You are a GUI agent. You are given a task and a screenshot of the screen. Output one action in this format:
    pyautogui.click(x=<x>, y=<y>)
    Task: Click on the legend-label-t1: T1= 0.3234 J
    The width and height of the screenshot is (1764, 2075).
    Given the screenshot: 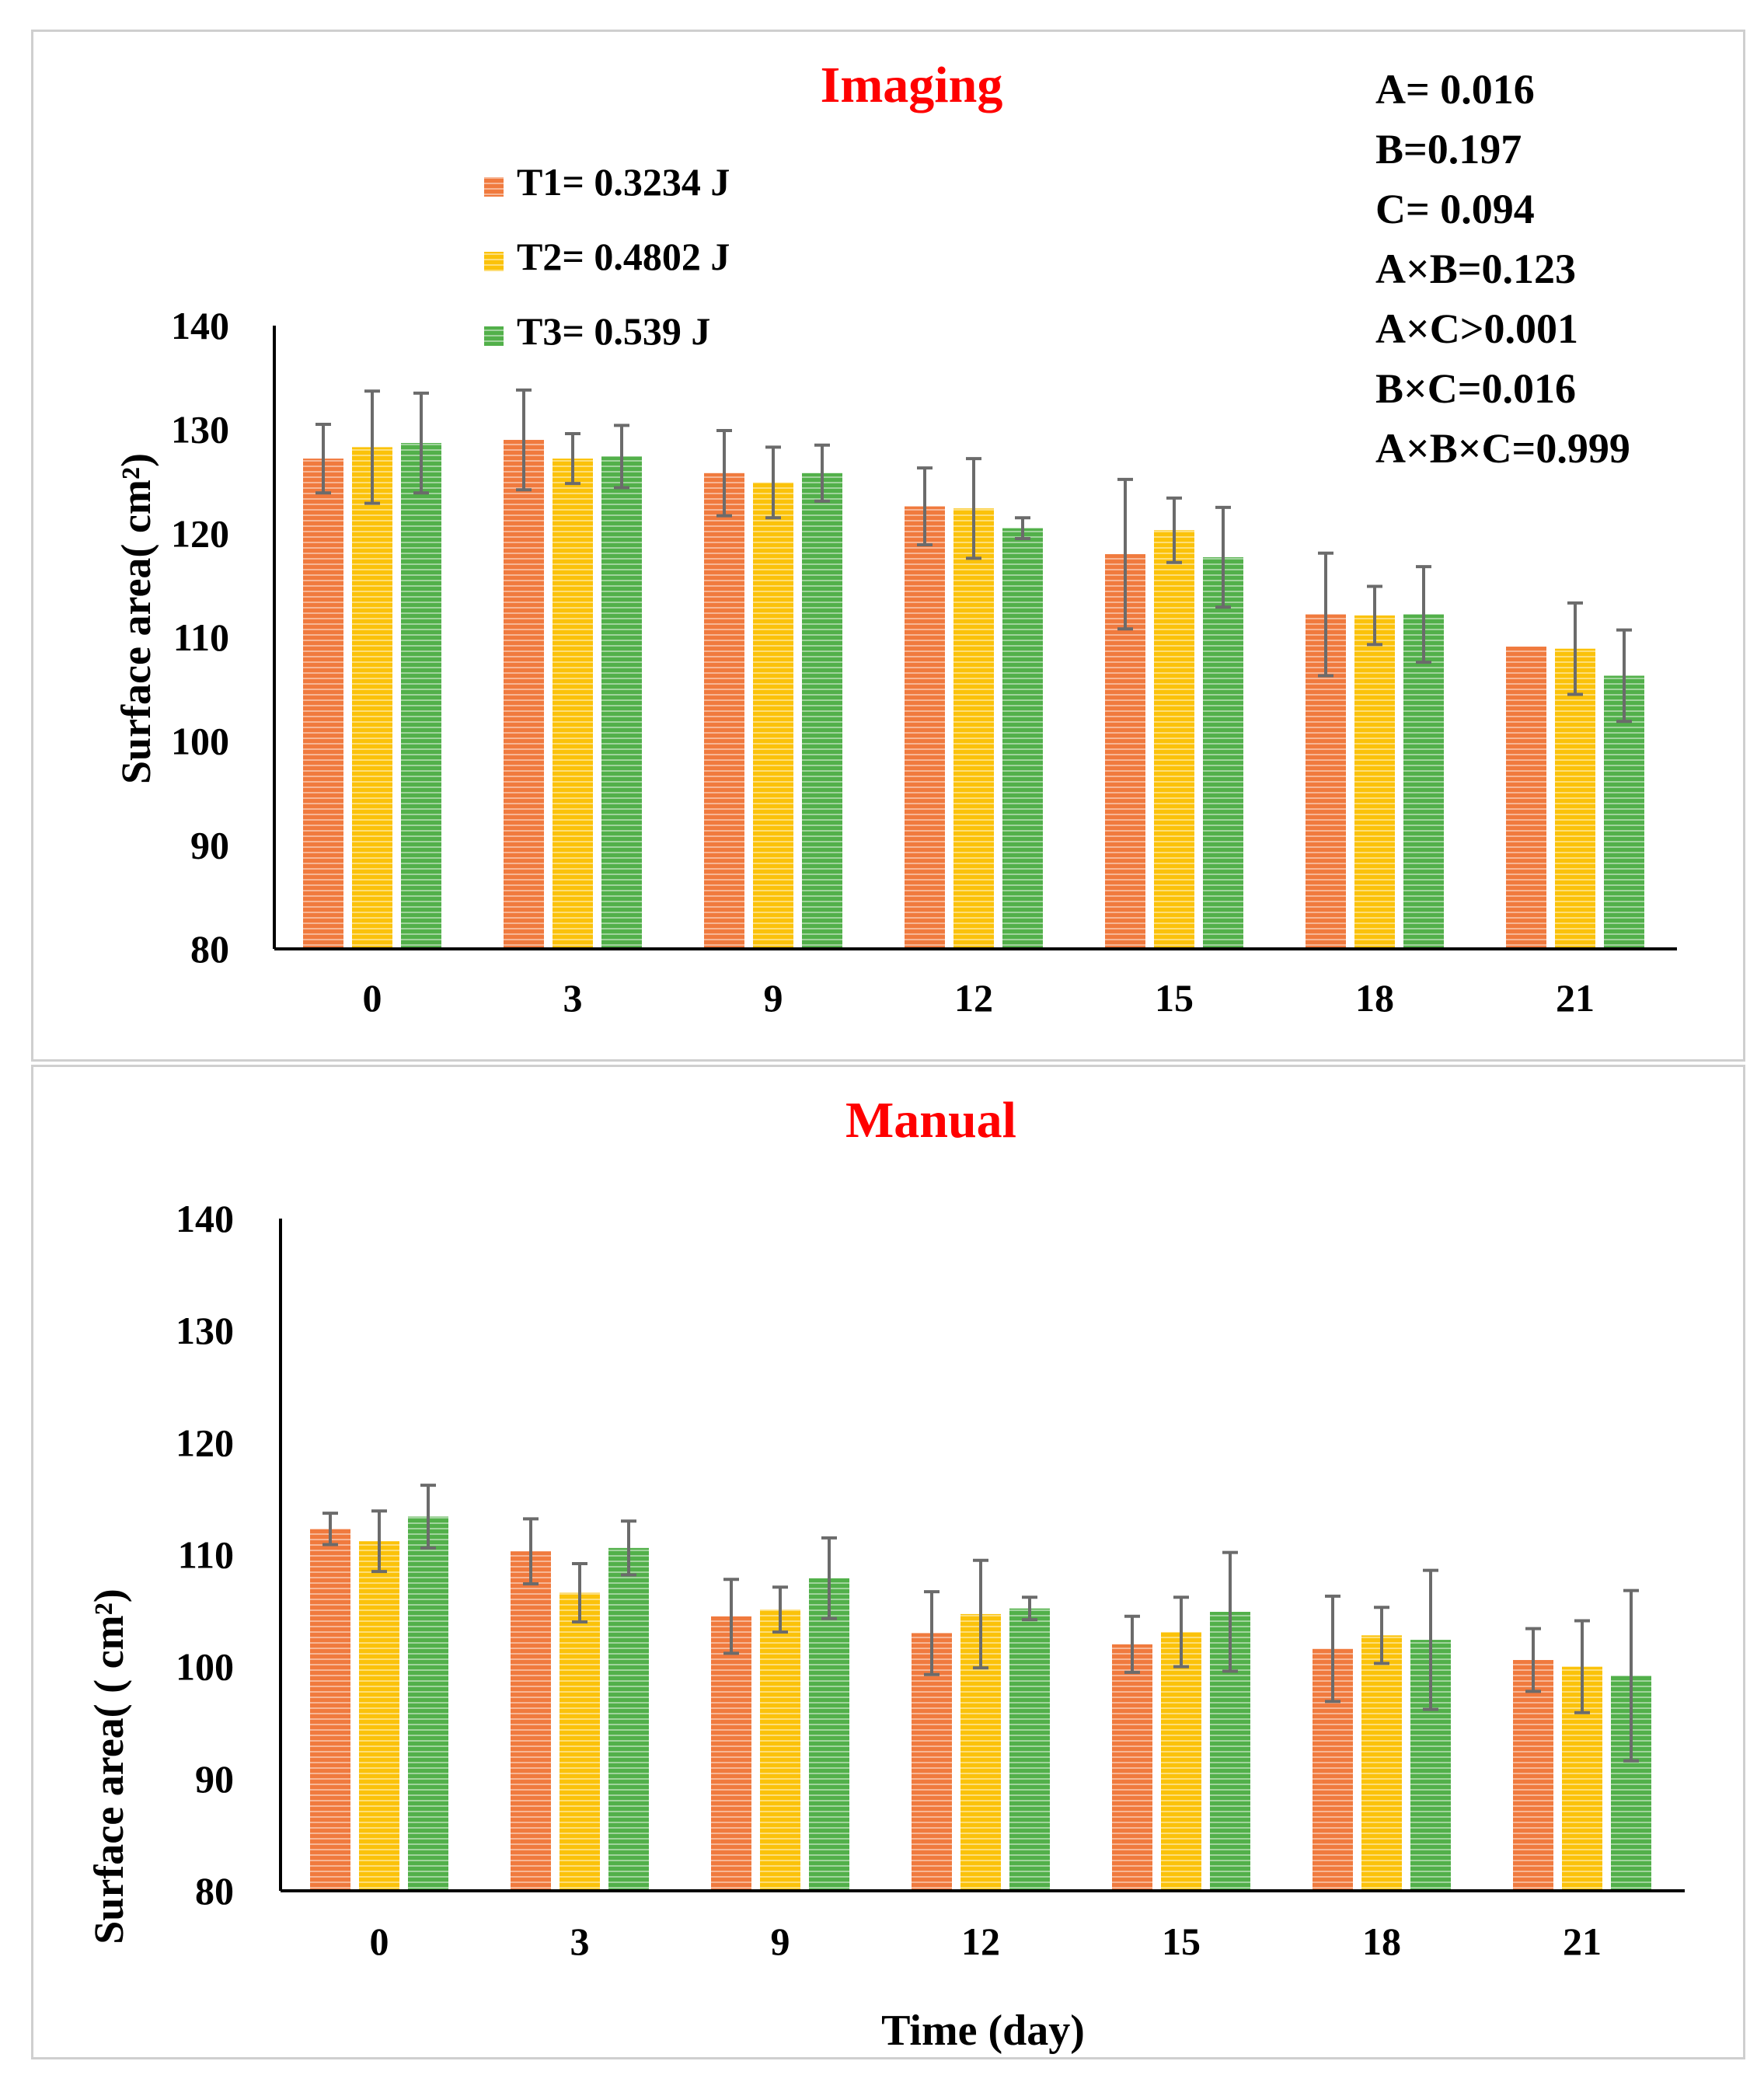 What is the action you would take?
    pyautogui.click(x=624, y=182)
    